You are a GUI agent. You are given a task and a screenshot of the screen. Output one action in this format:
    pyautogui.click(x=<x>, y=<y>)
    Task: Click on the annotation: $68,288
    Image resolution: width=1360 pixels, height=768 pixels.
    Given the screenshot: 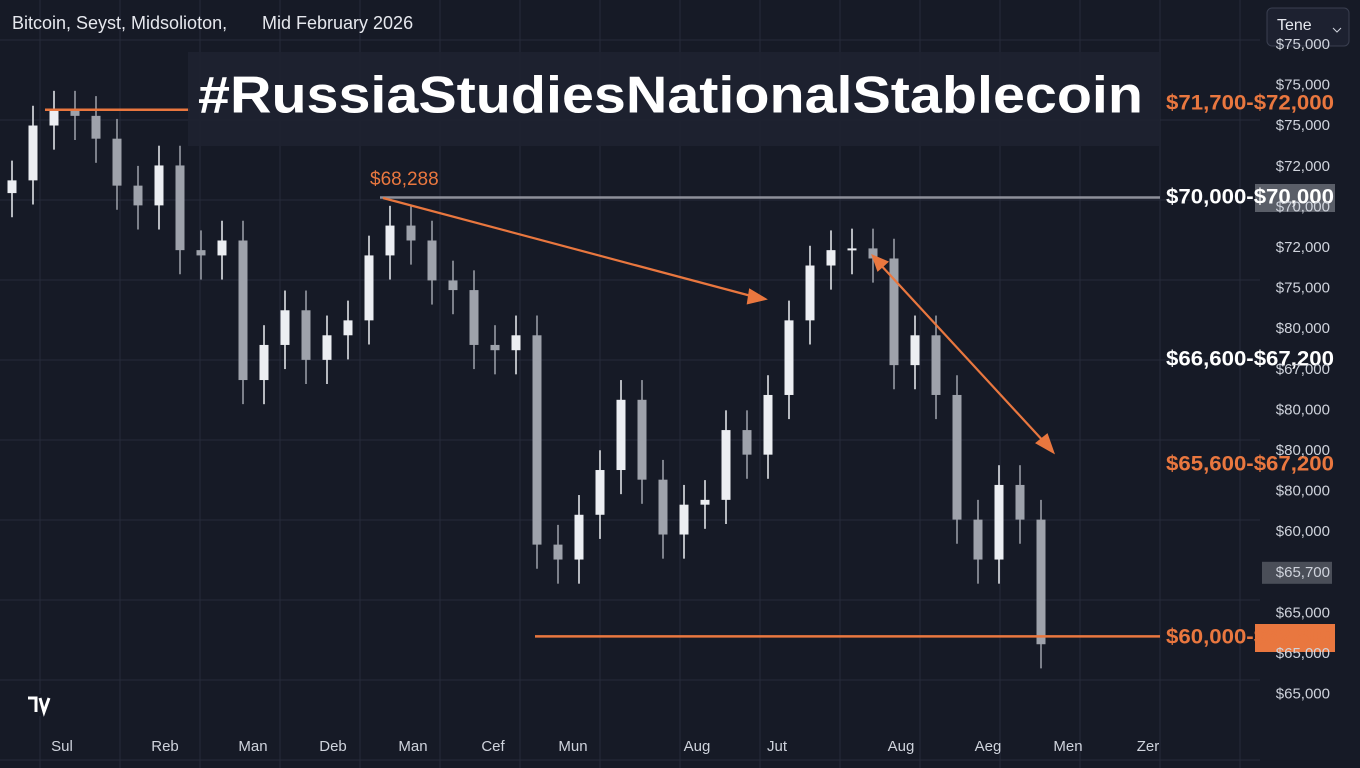 What is the action you would take?
    pyautogui.click(x=404, y=179)
    